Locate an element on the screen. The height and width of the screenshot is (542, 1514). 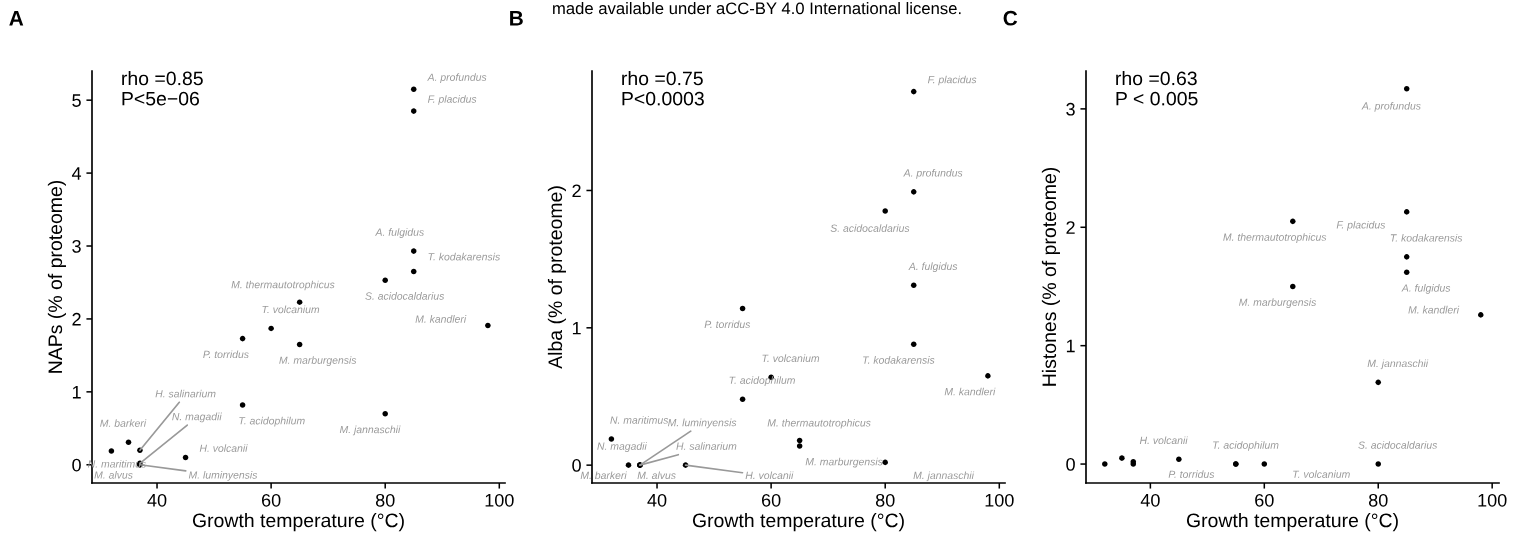
text: made available under aCC-BY 4.0 International license. is located at coordinates (757, 8).